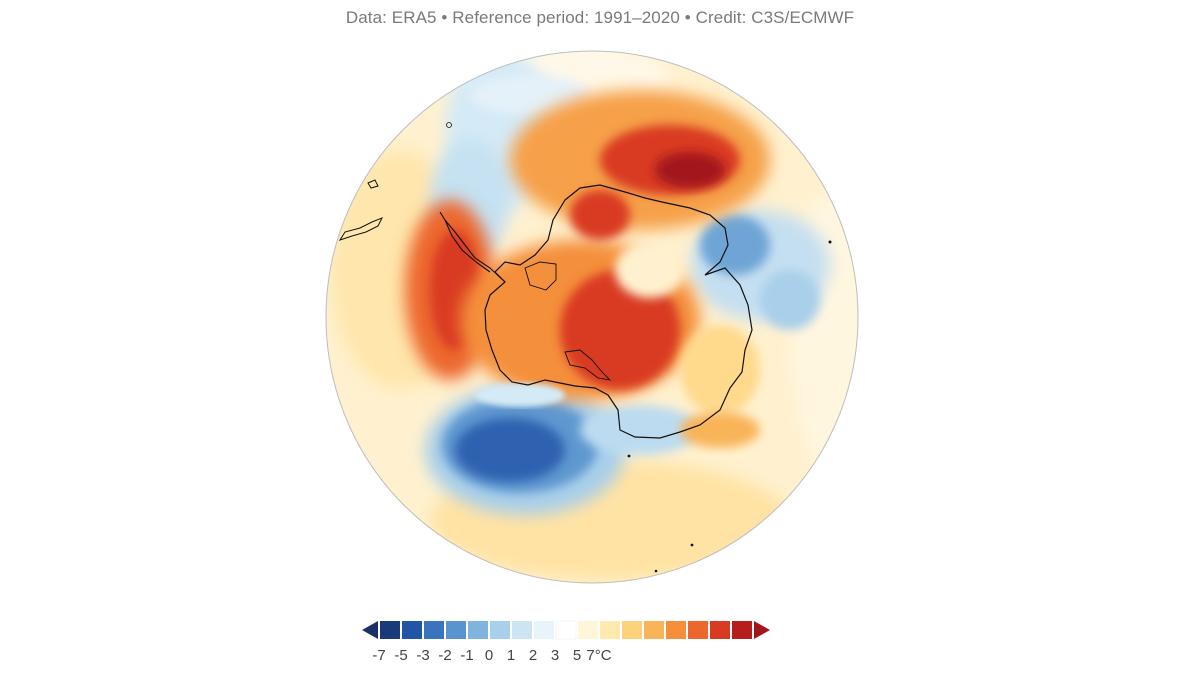 The height and width of the screenshot is (675, 1200). What do you see at coordinates (445, 655) in the screenshot?
I see `legend-tick-label: -2` at bounding box center [445, 655].